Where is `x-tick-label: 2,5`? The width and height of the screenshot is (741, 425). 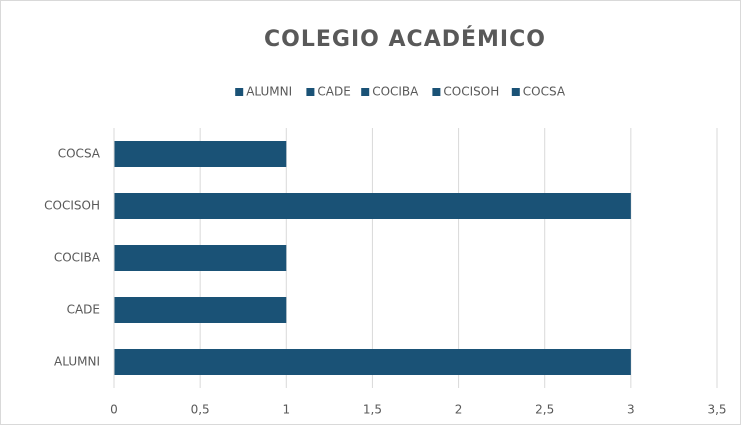
x-tick-label: 2,5 is located at coordinates (544, 410).